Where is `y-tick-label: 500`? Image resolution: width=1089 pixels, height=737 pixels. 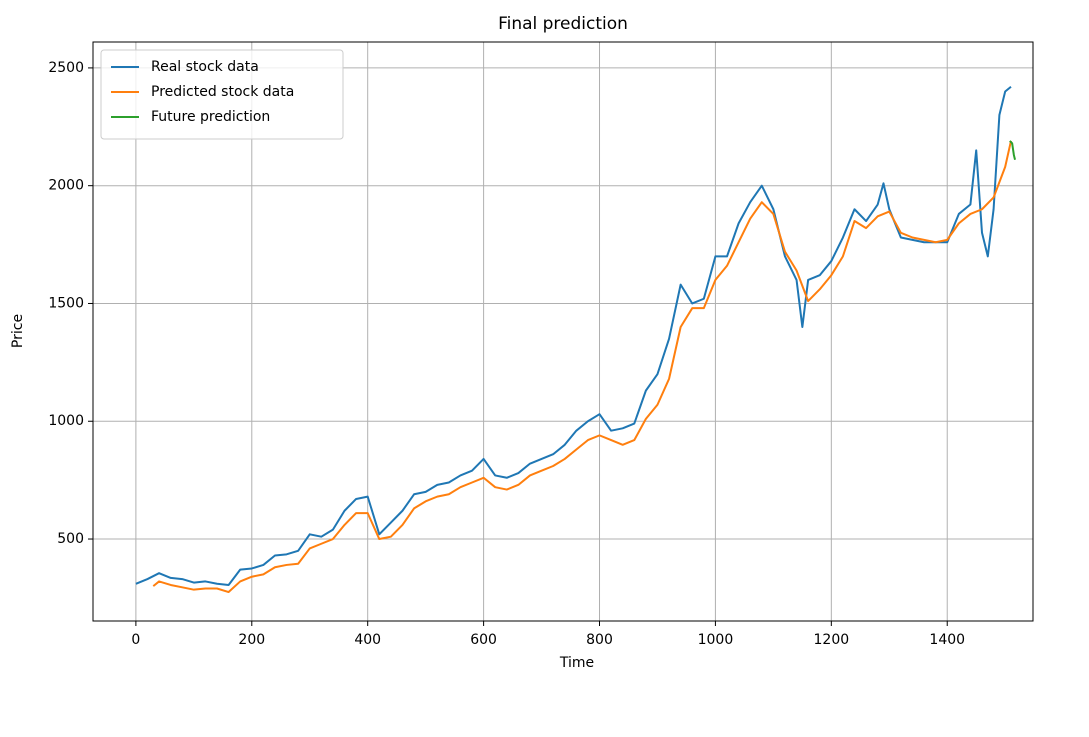
y-tick-label: 500 is located at coordinates (70, 539).